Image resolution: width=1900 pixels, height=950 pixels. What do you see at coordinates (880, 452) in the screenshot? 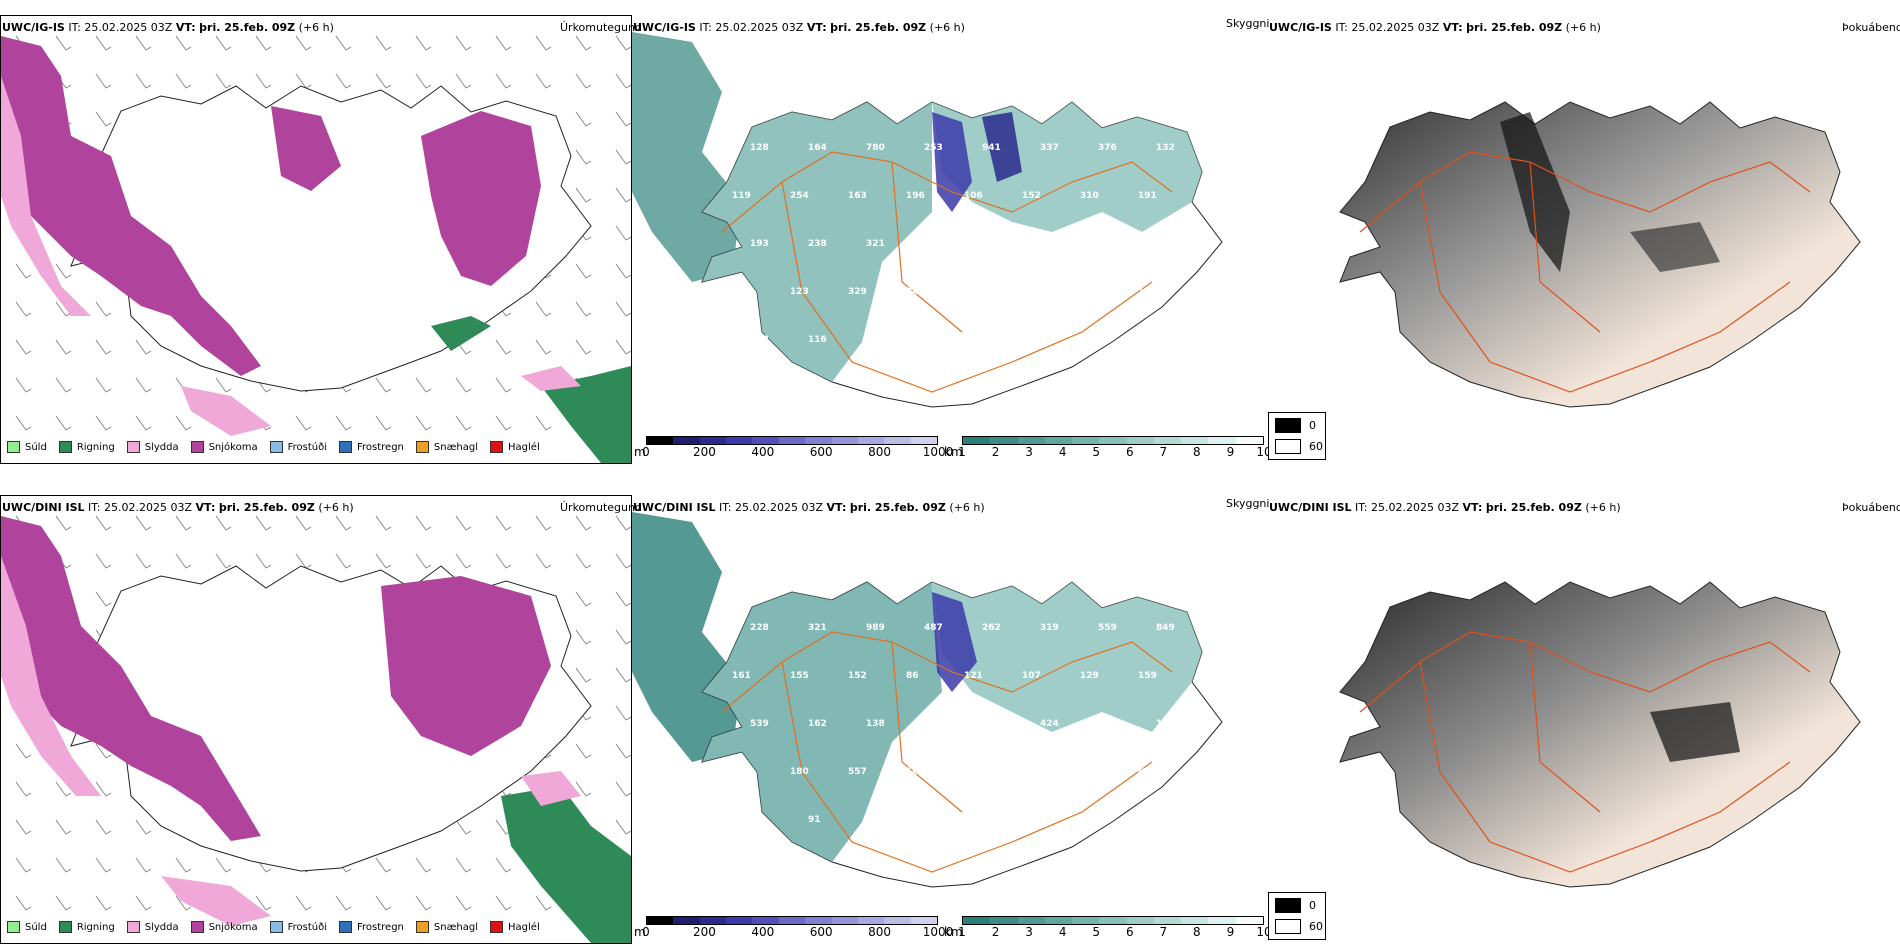
I see `colorbar-tick: 800` at bounding box center [880, 452].